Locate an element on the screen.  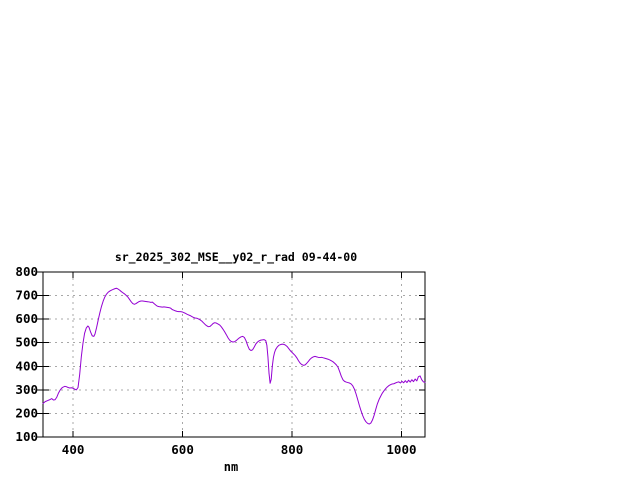
x-tick-label: 800 is located at coordinates (292, 449).